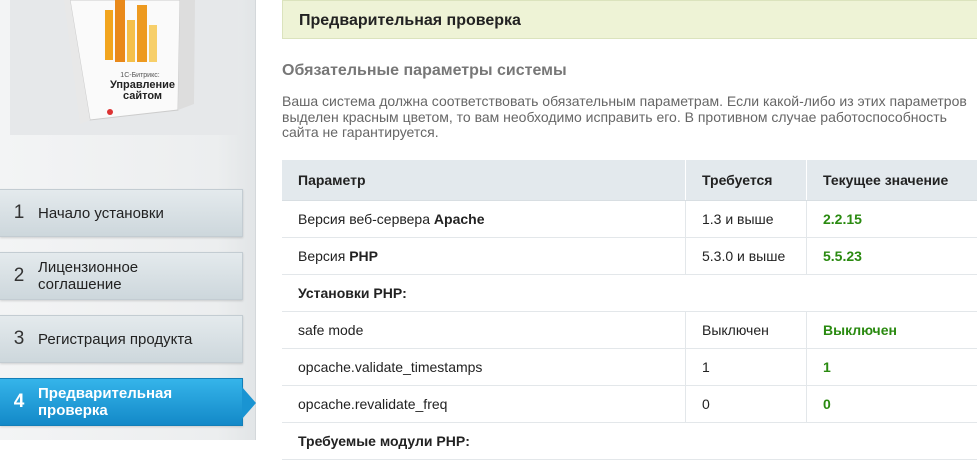 This screenshot has width=977, height=460. Describe the element at coordinates (19, 339) in the screenshot. I see `step-number: 3` at that location.